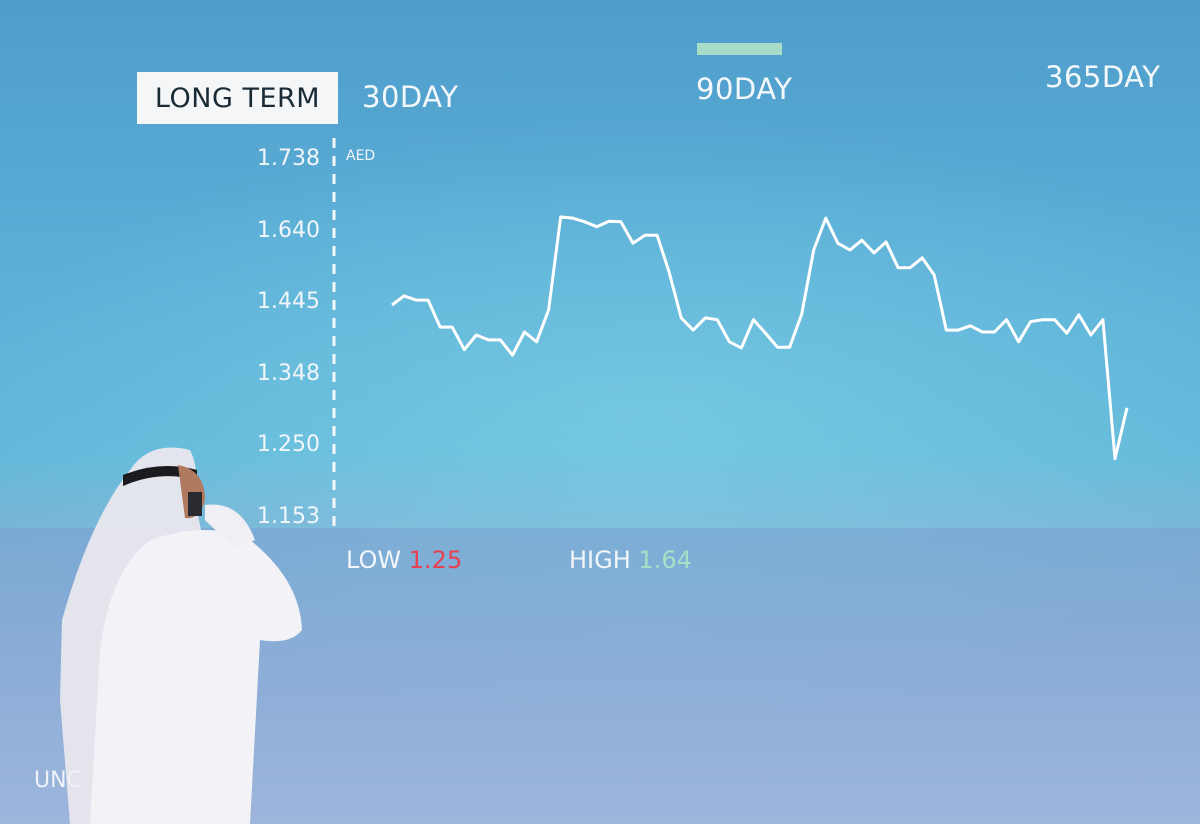 The image size is (1200, 824). I want to click on high-stat: HIGH 1.64, so click(630, 560).